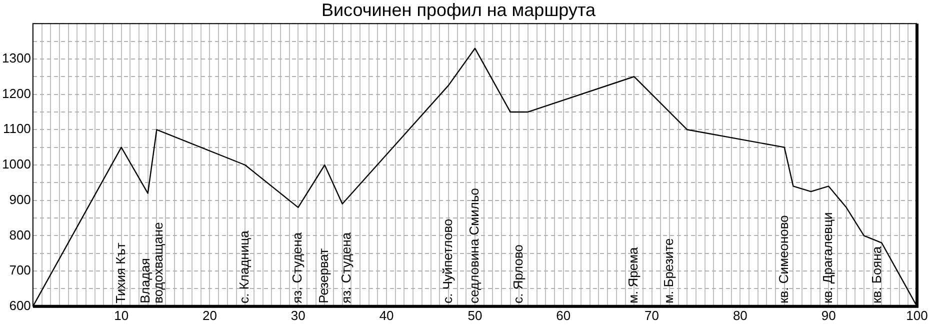  What do you see at coordinates (16, 164) in the screenshot?
I see `y-tick-label: 1000` at bounding box center [16, 164].